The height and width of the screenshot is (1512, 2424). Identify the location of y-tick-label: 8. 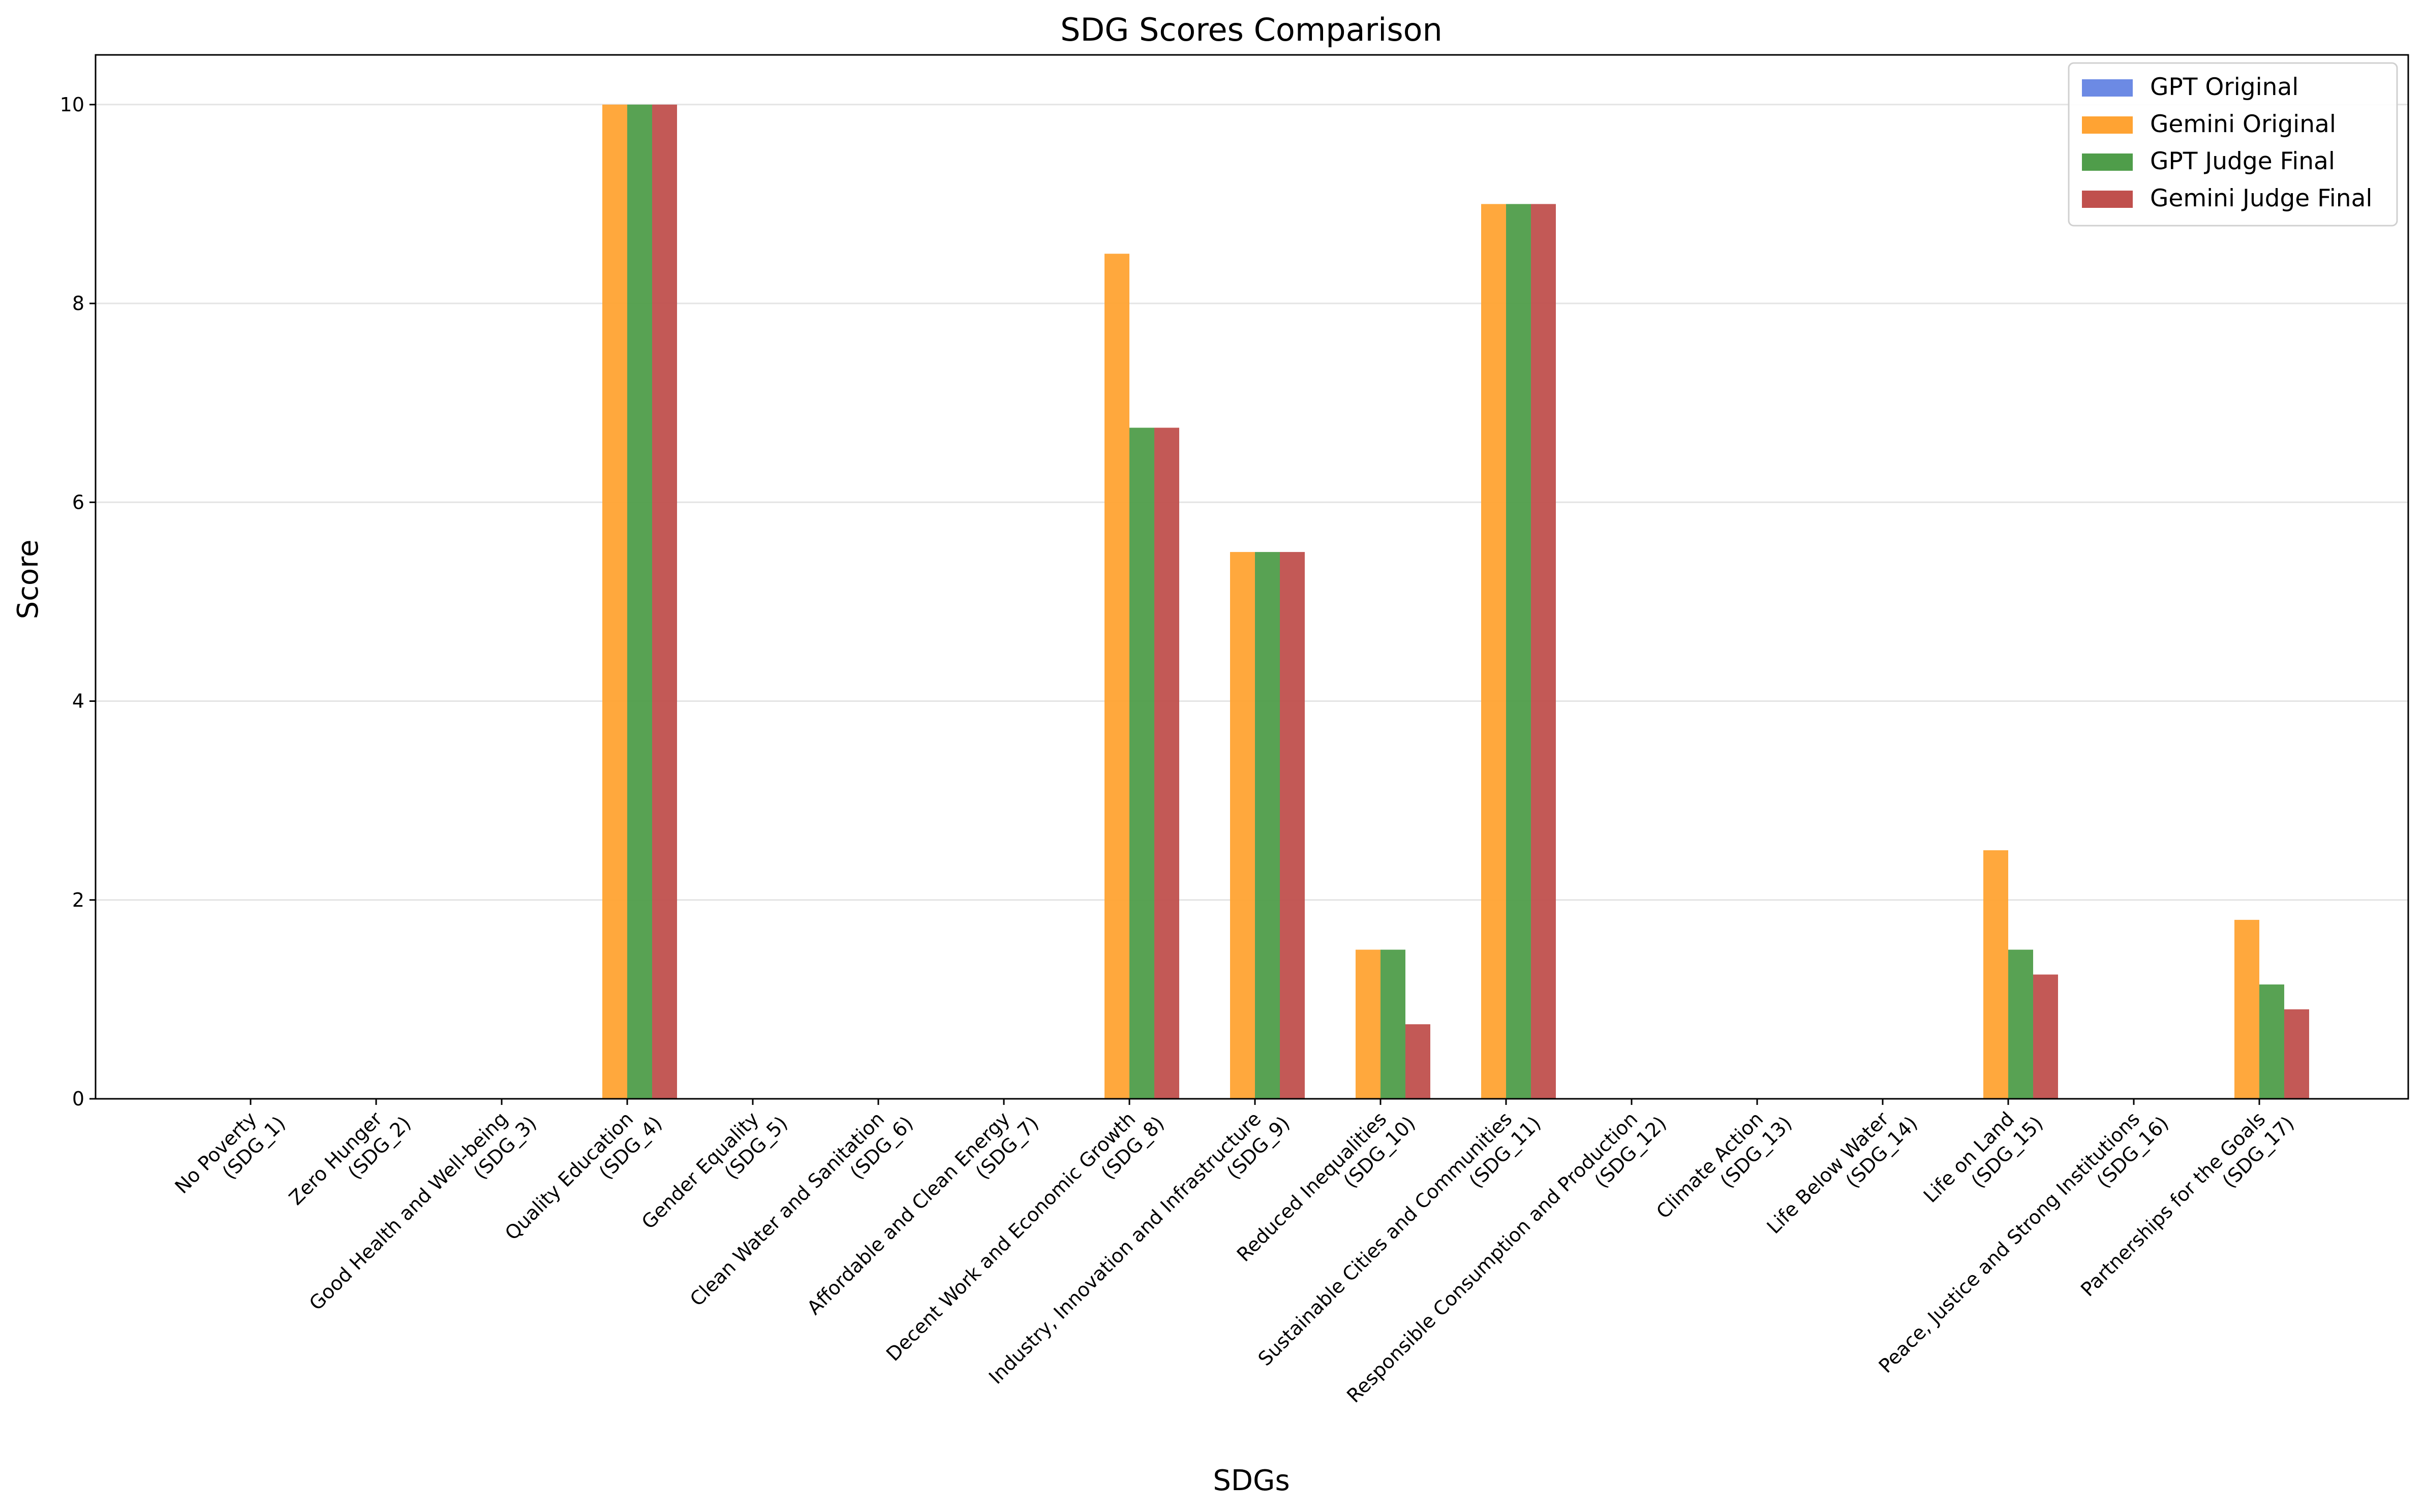
(78, 303).